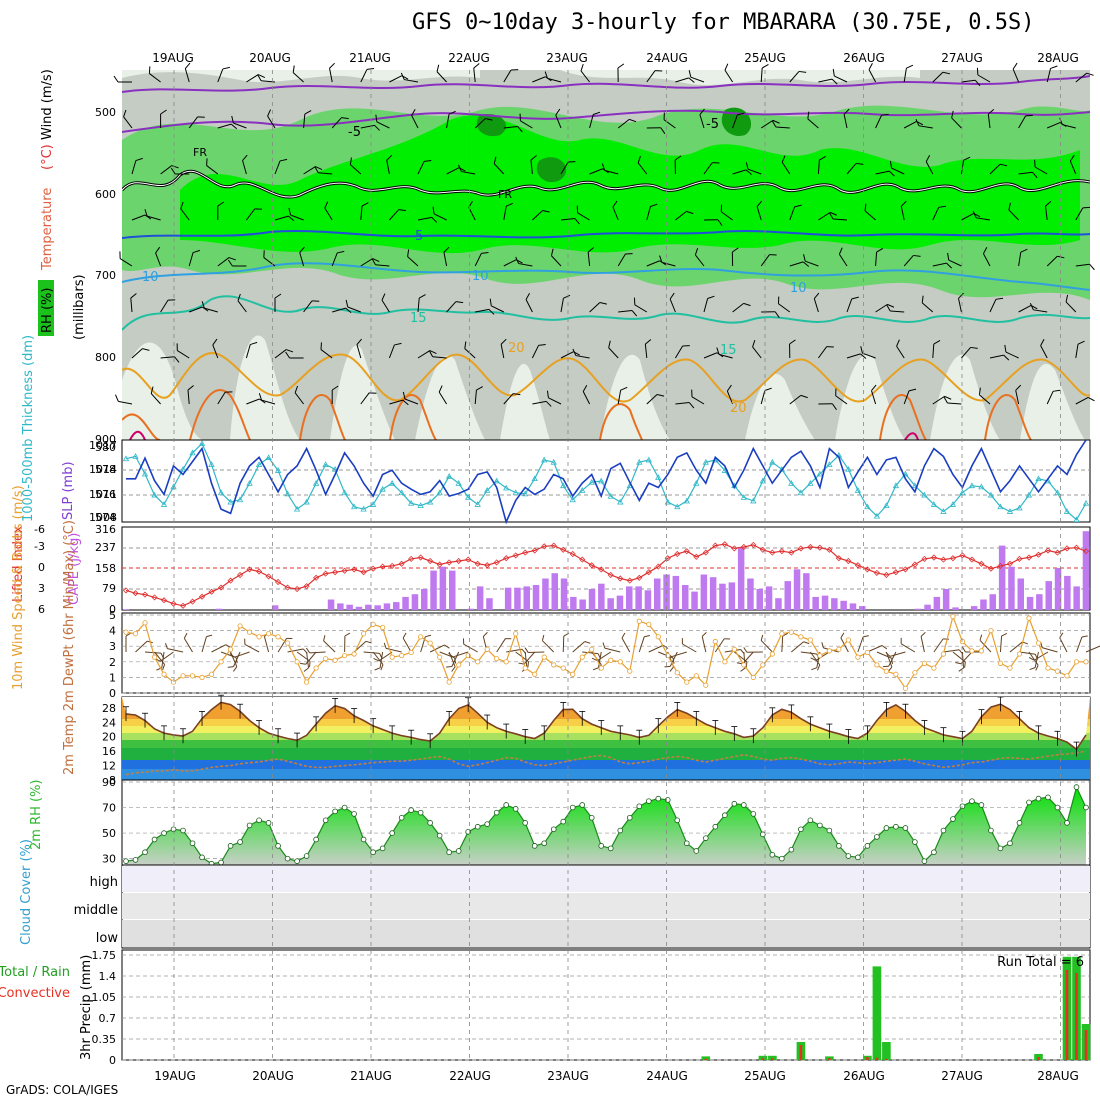 The width and height of the screenshot is (1100, 1100). What do you see at coordinates (109, 782) in the screenshot?
I see `rh-tick: 90` at bounding box center [109, 782].